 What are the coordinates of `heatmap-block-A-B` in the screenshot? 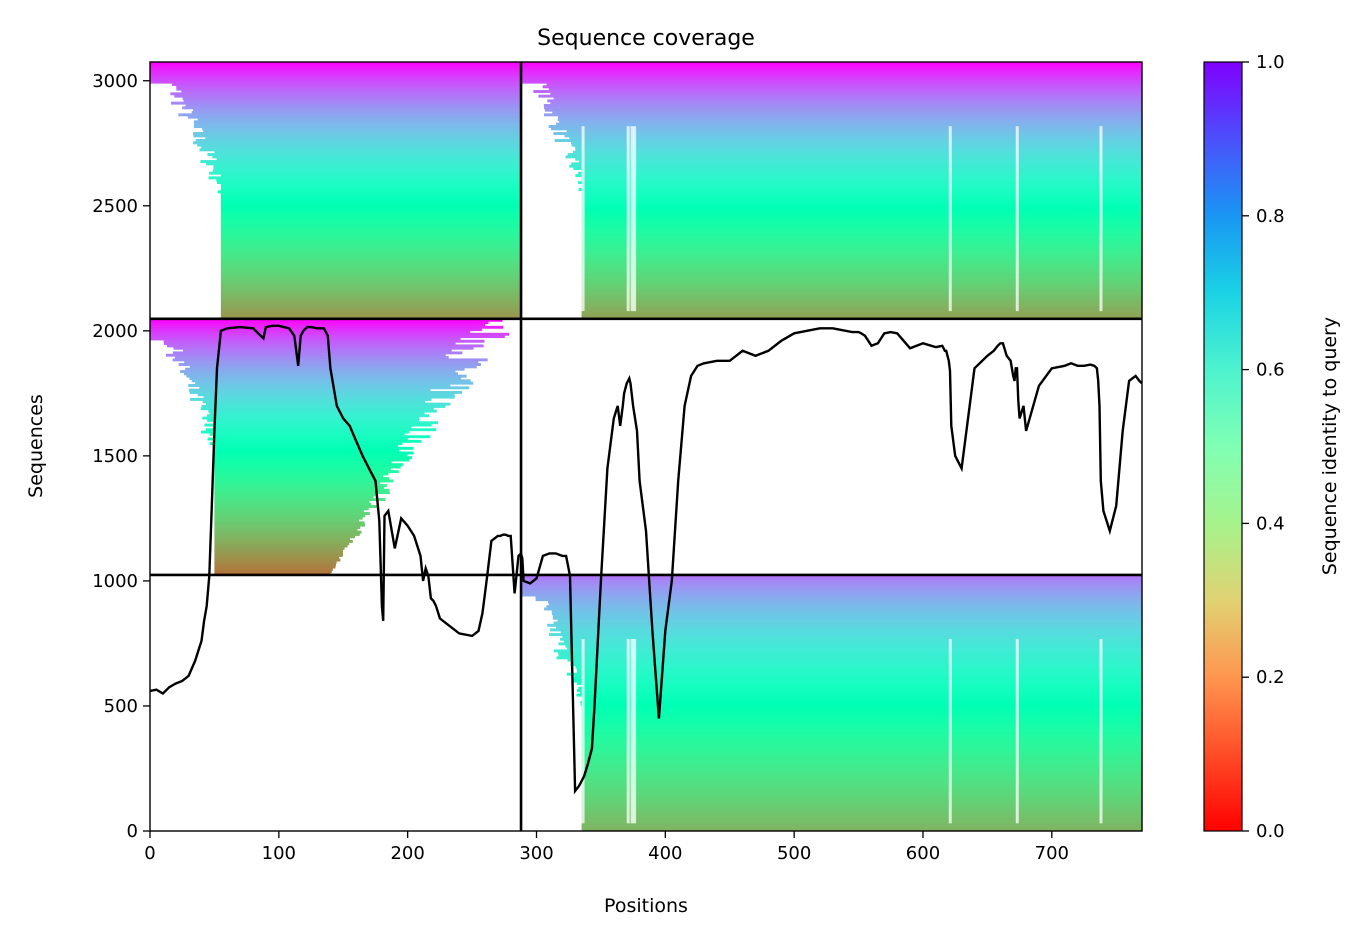 It's located at (831, 191).